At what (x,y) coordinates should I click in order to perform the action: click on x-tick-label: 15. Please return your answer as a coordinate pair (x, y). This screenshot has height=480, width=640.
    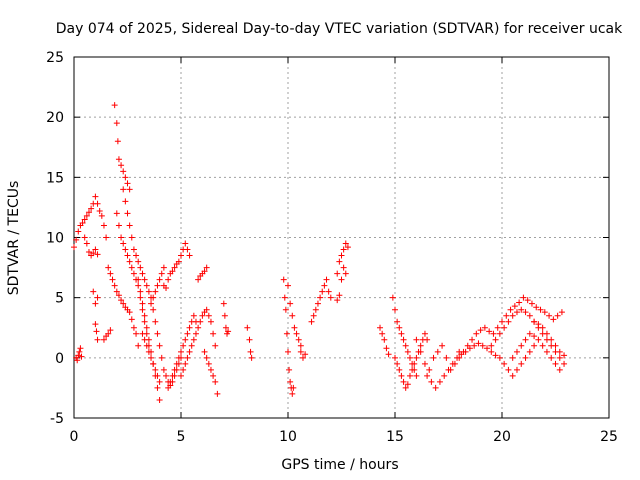
    Looking at the image, I should click on (395, 437).